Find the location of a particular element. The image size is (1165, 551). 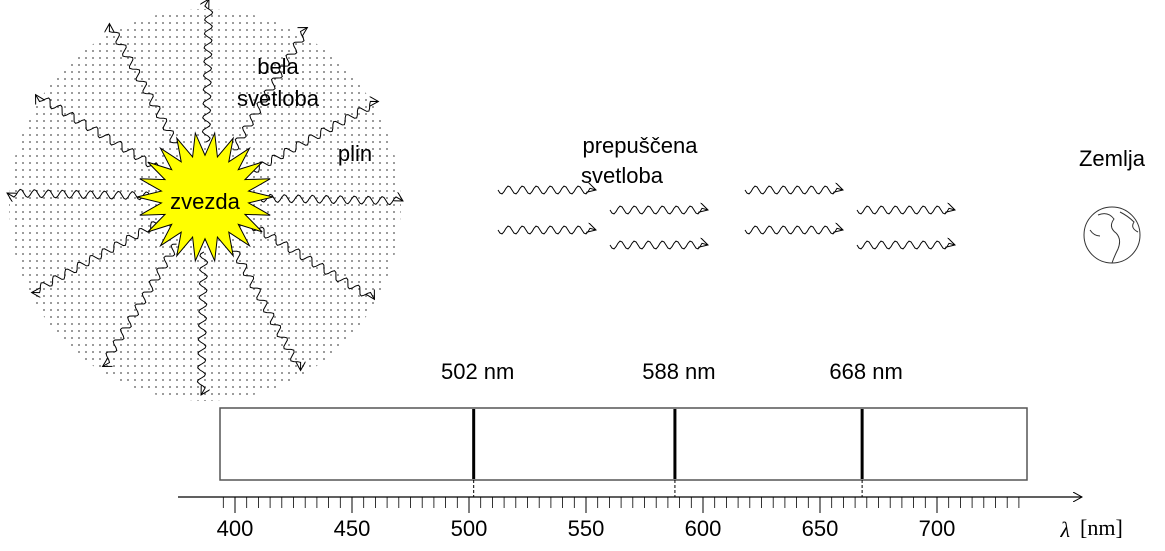

x-tick-label: 650 is located at coordinates (820, 528).